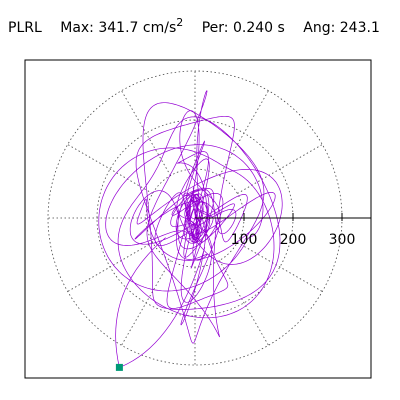 Image resolution: width=400 pixels, height=400 pixels. I want to click on peak-marker, so click(119, 367).